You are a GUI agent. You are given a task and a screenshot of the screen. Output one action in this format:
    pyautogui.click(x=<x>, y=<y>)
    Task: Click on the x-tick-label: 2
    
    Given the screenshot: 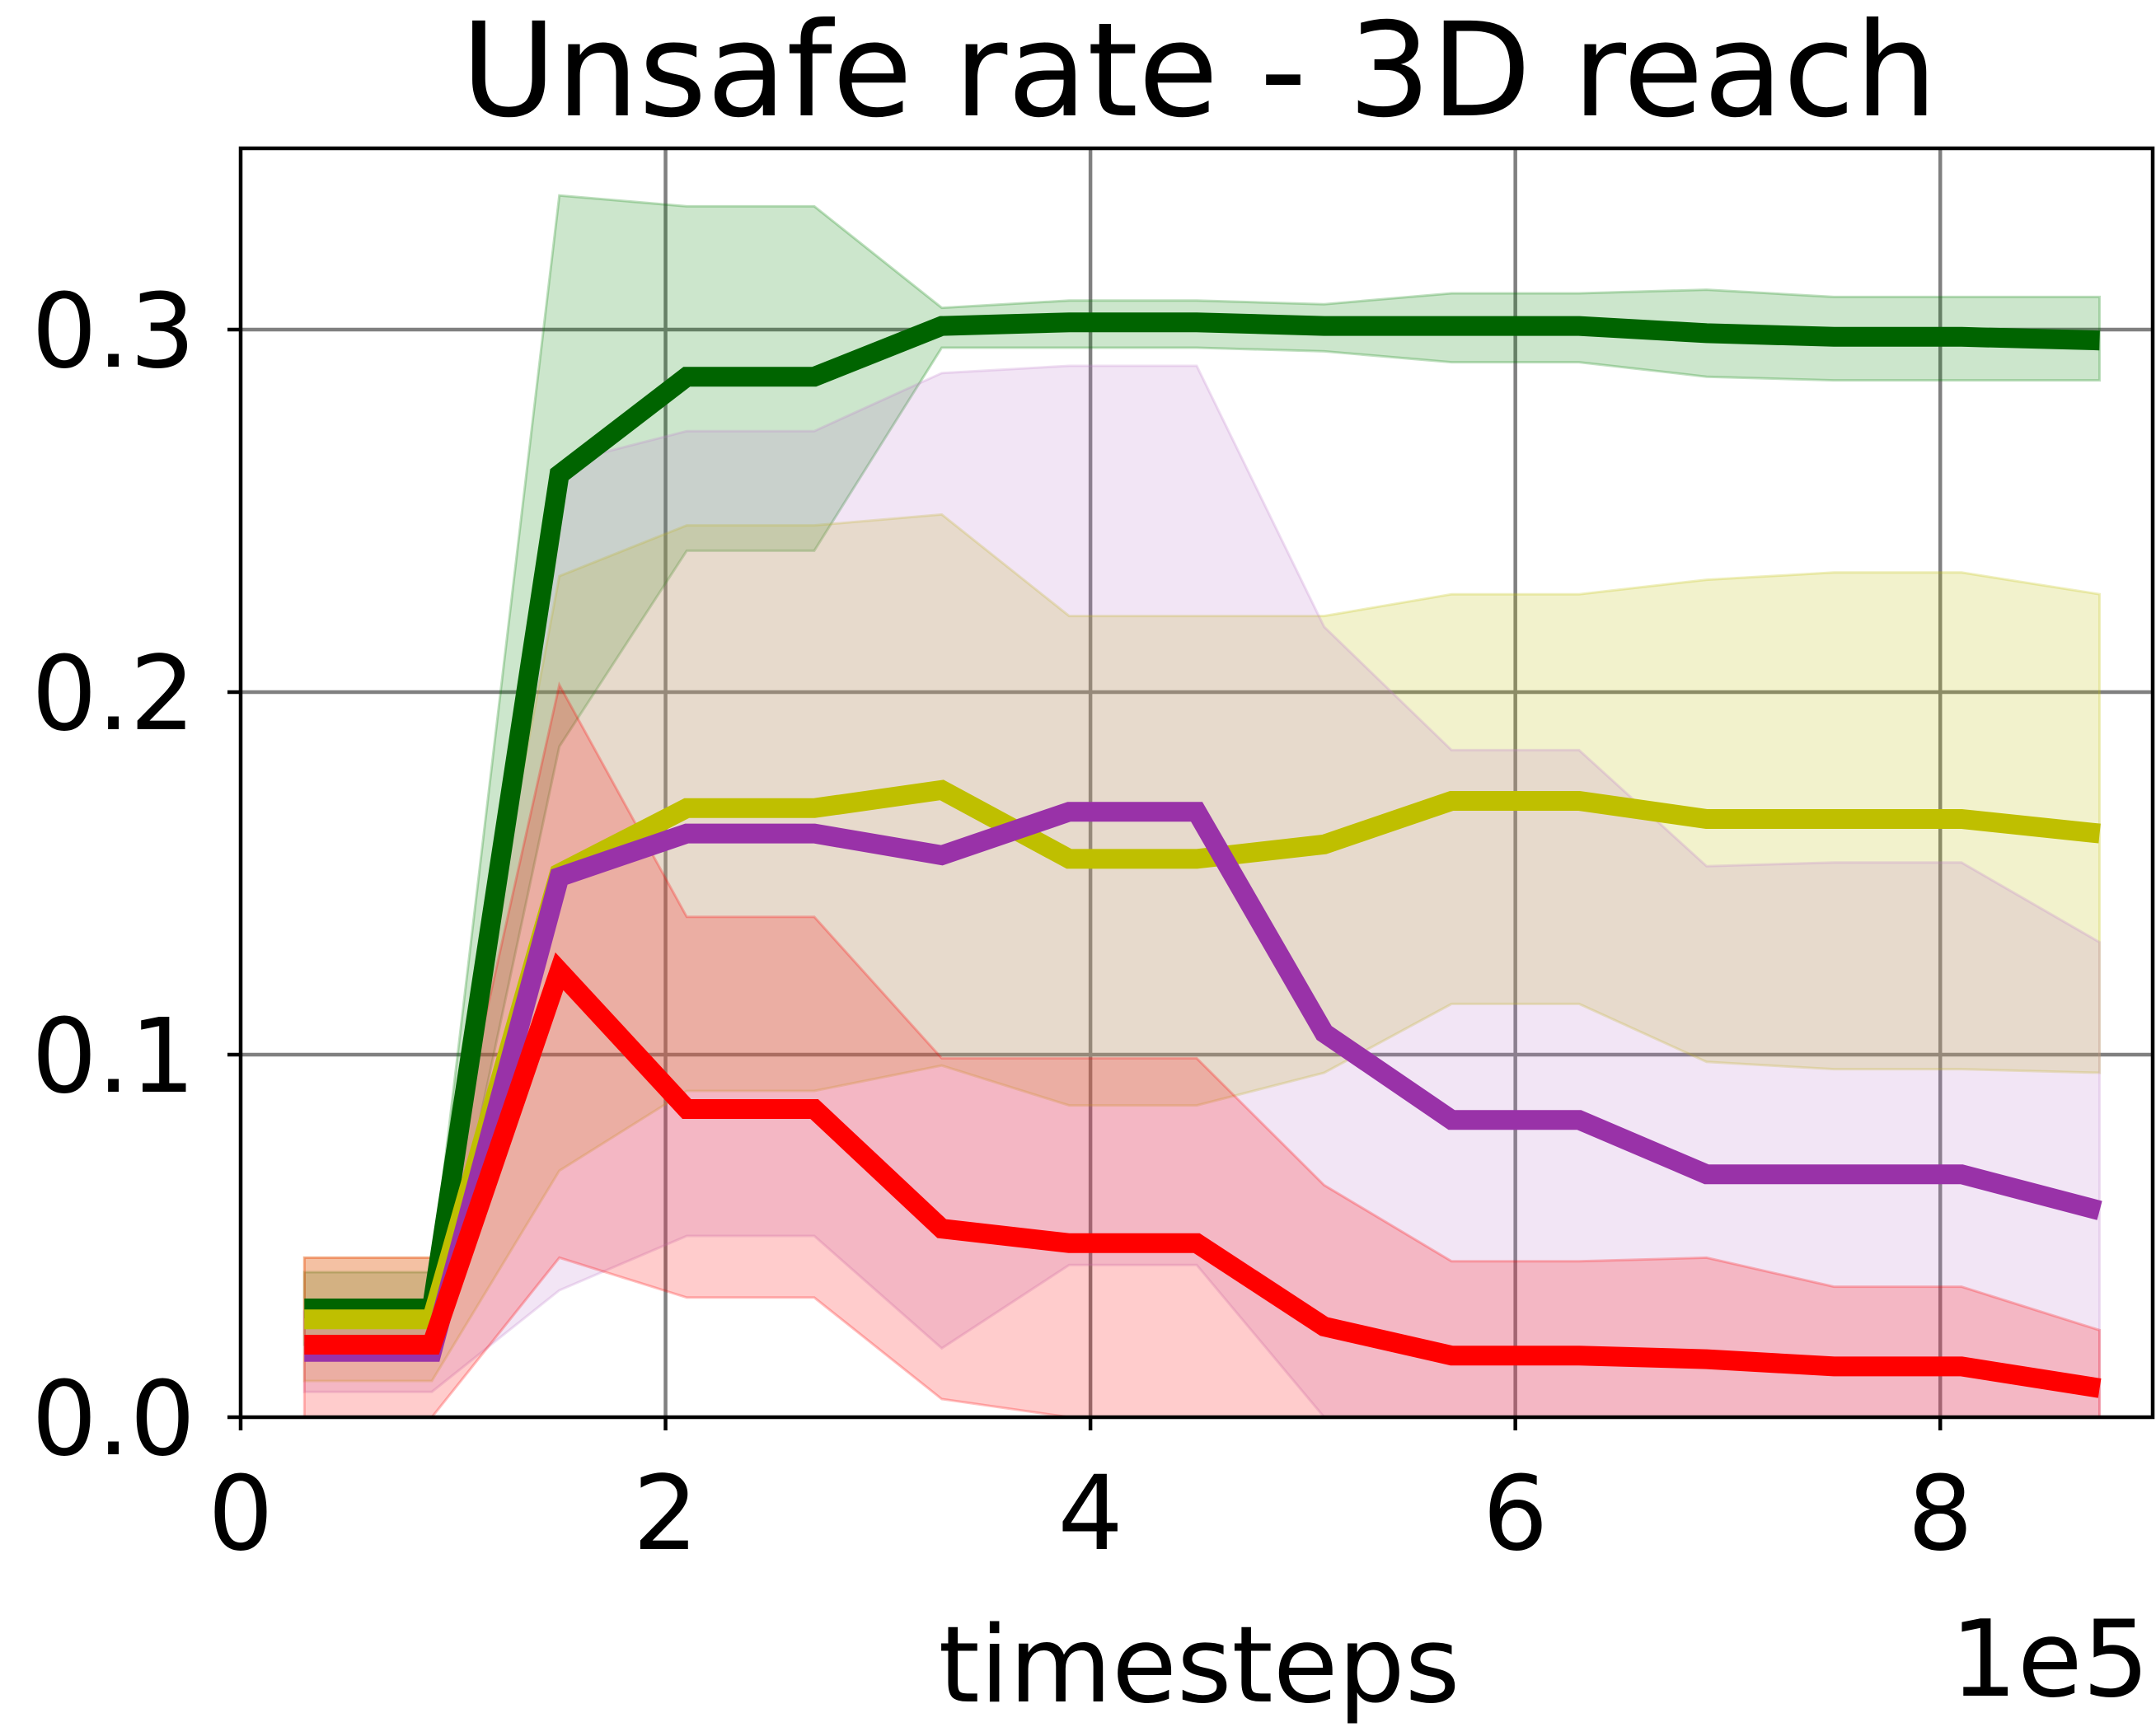 What is the action you would take?
    pyautogui.click(x=666, y=1514)
    